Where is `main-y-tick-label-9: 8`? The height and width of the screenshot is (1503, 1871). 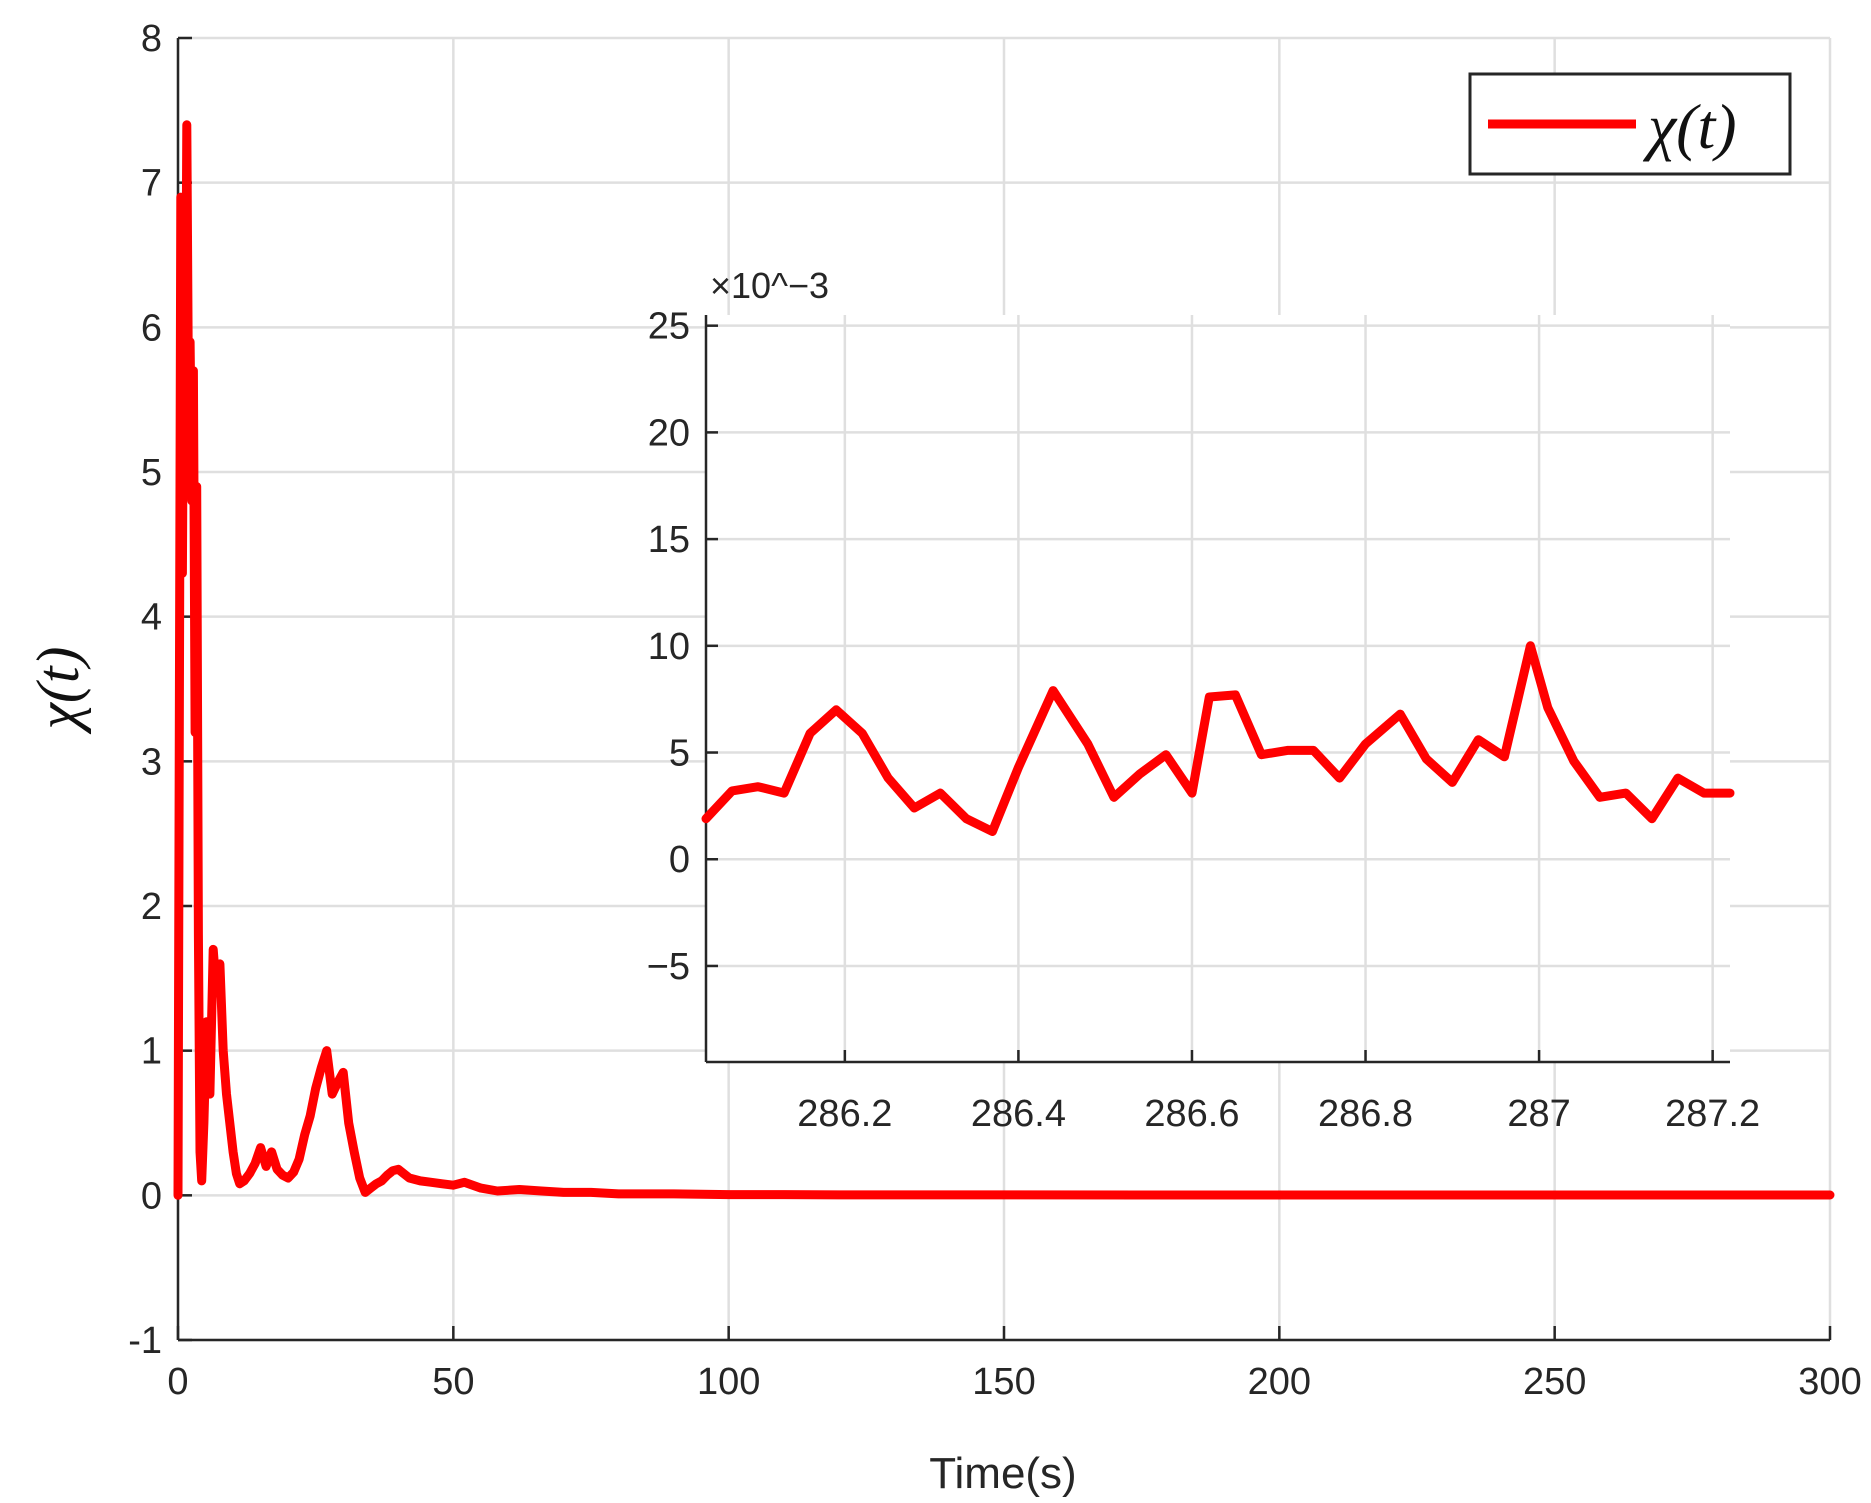 main-y-tick-label-9: 8 is located at coordinates (151, 39).